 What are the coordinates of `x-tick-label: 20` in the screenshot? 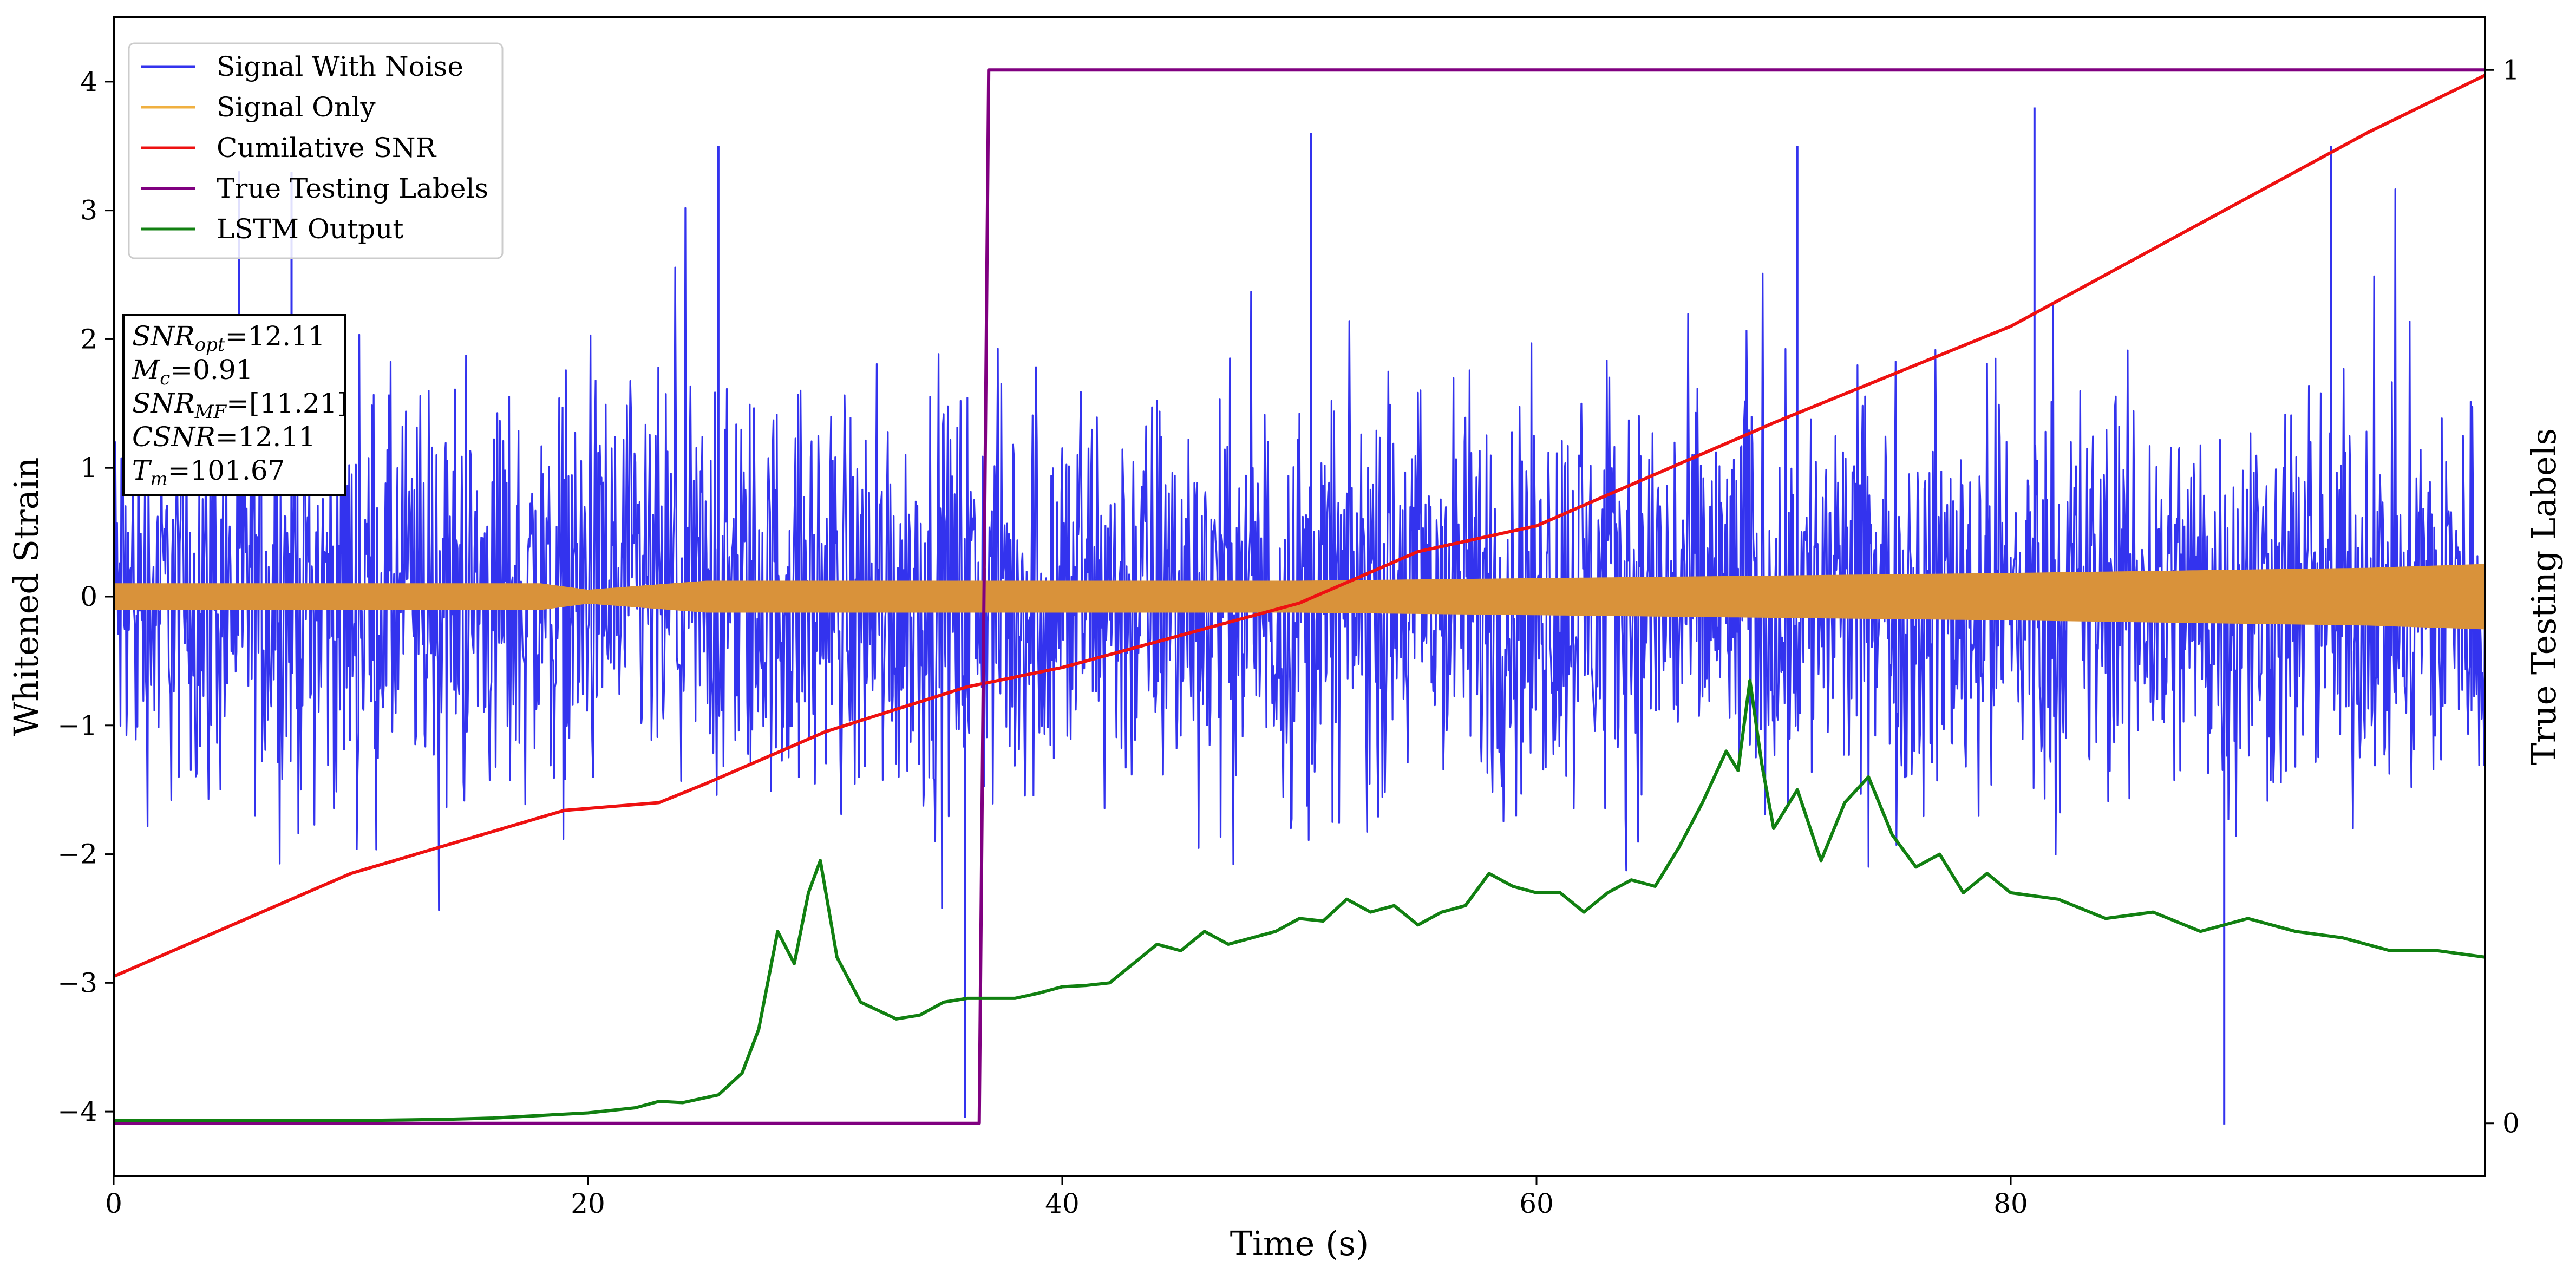 It's located at (588, 1203).